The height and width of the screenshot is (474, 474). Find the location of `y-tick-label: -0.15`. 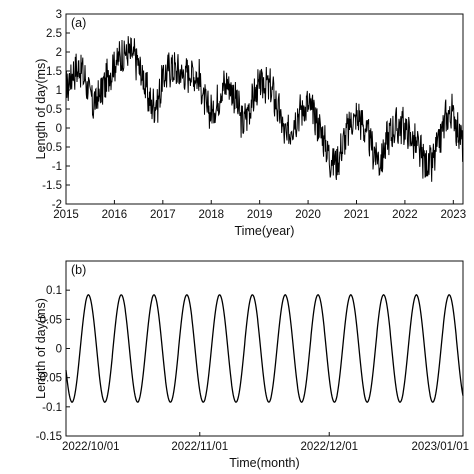

y-tick-label: -0.15 is located at coordinates (49, 437).